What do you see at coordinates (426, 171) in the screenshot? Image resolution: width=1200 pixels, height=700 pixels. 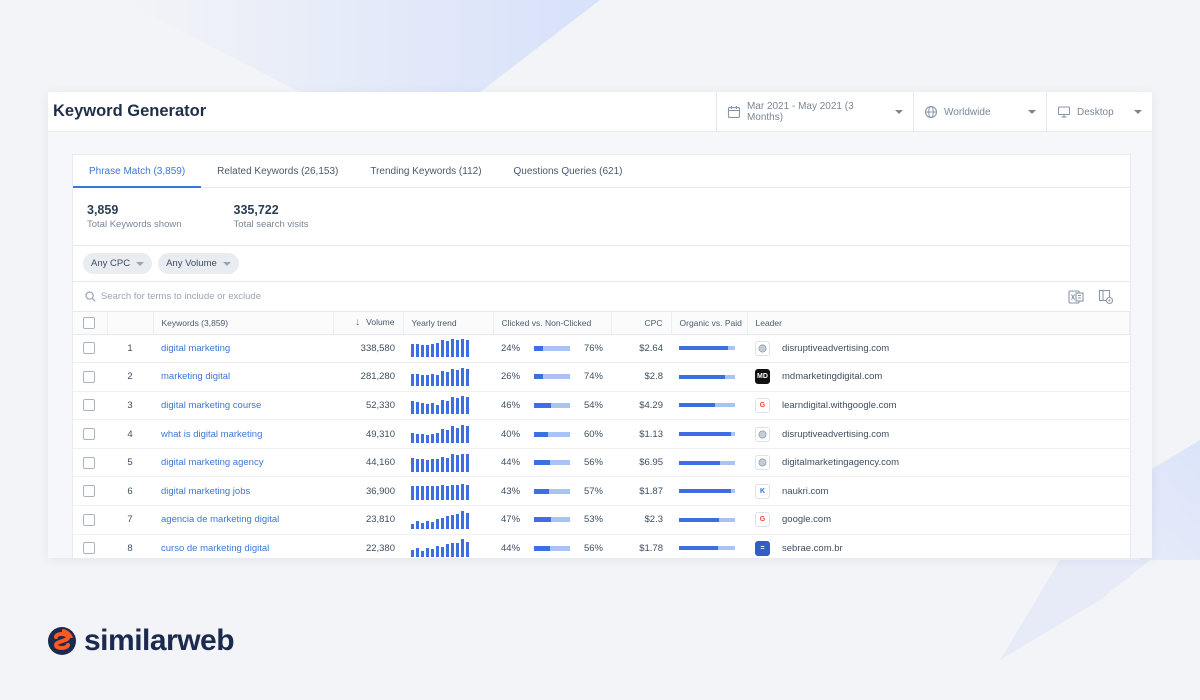 I see `tab-trending-keywords: Trending Keywords (112)` at bounding box center [426, 171].